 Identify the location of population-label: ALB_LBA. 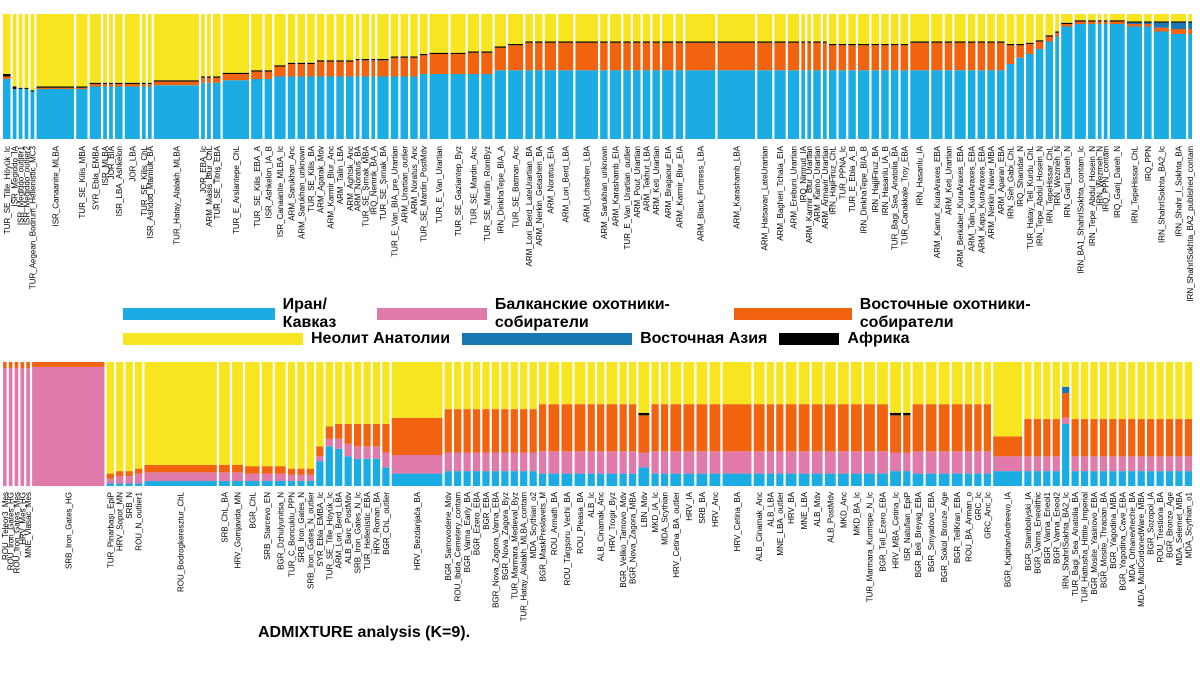
(770, 508).